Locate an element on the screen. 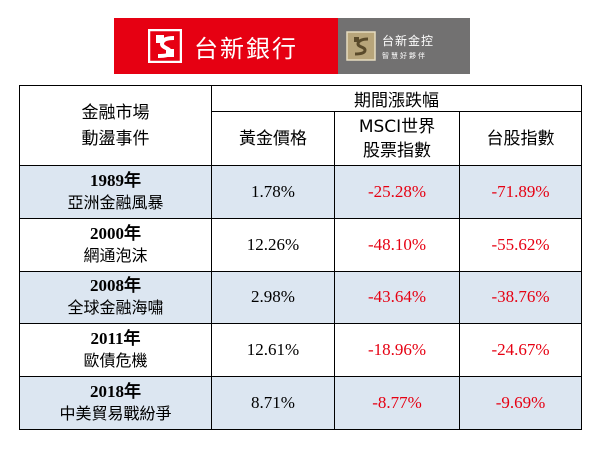 The width and height of the screenshot is (600, 450). header-gold: 黃金價格 is located at coordinates (273, 138).